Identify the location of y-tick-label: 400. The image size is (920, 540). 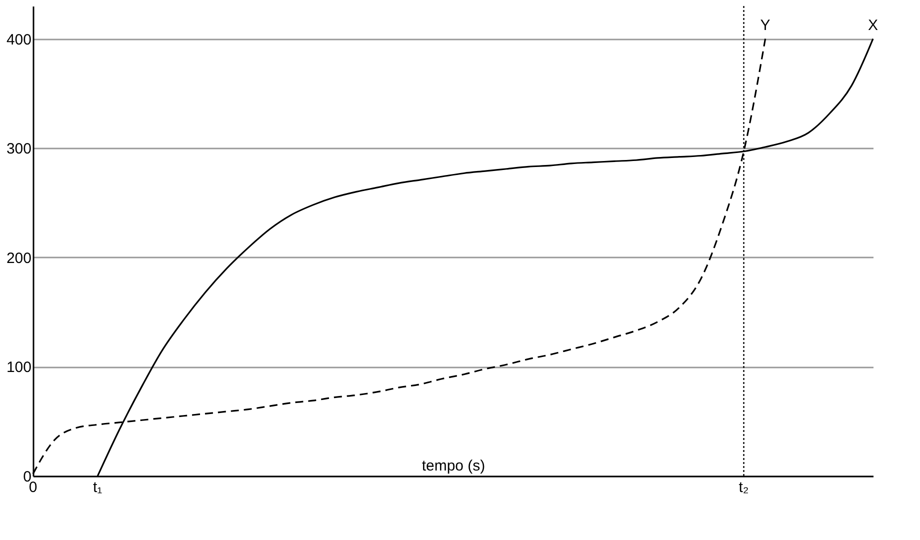
(19, 39).